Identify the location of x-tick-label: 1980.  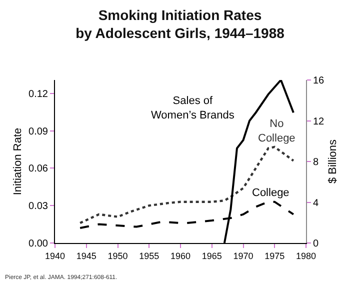
(306, 255).